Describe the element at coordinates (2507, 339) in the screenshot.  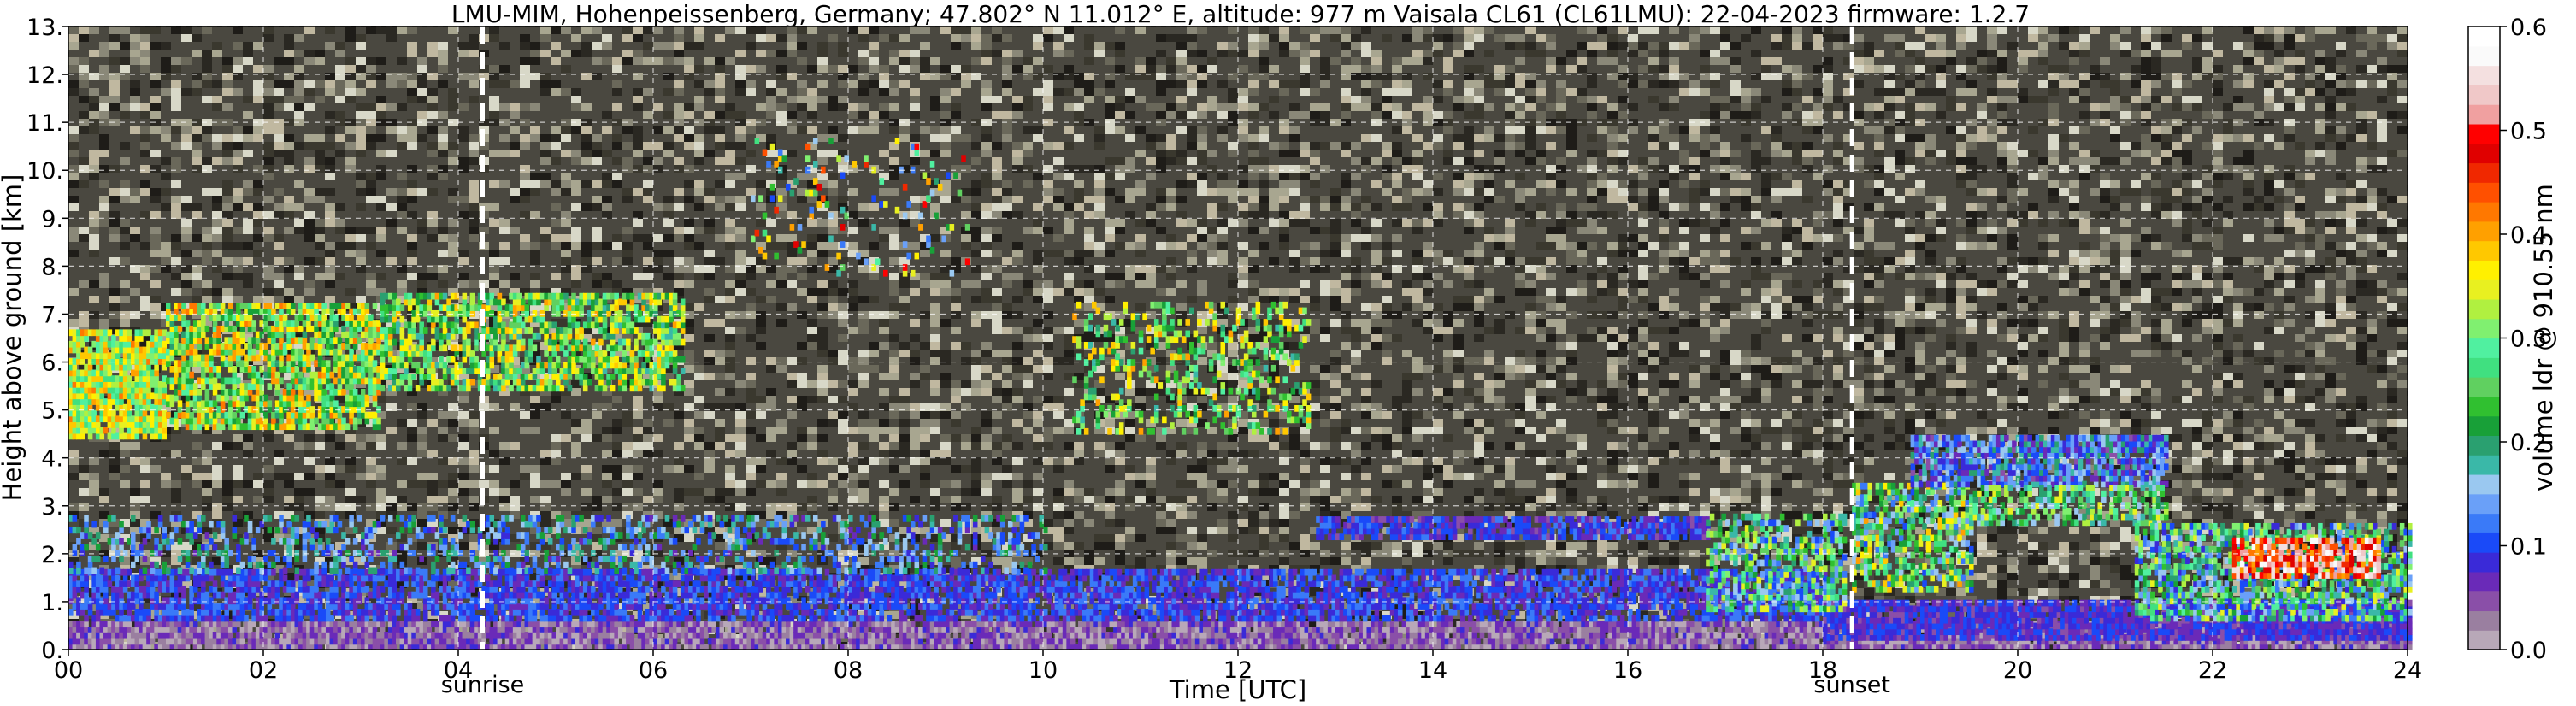
I see `colorbar: 0.0 0.1 0.2 0.3 0.4 0.5 0.6` at that location.